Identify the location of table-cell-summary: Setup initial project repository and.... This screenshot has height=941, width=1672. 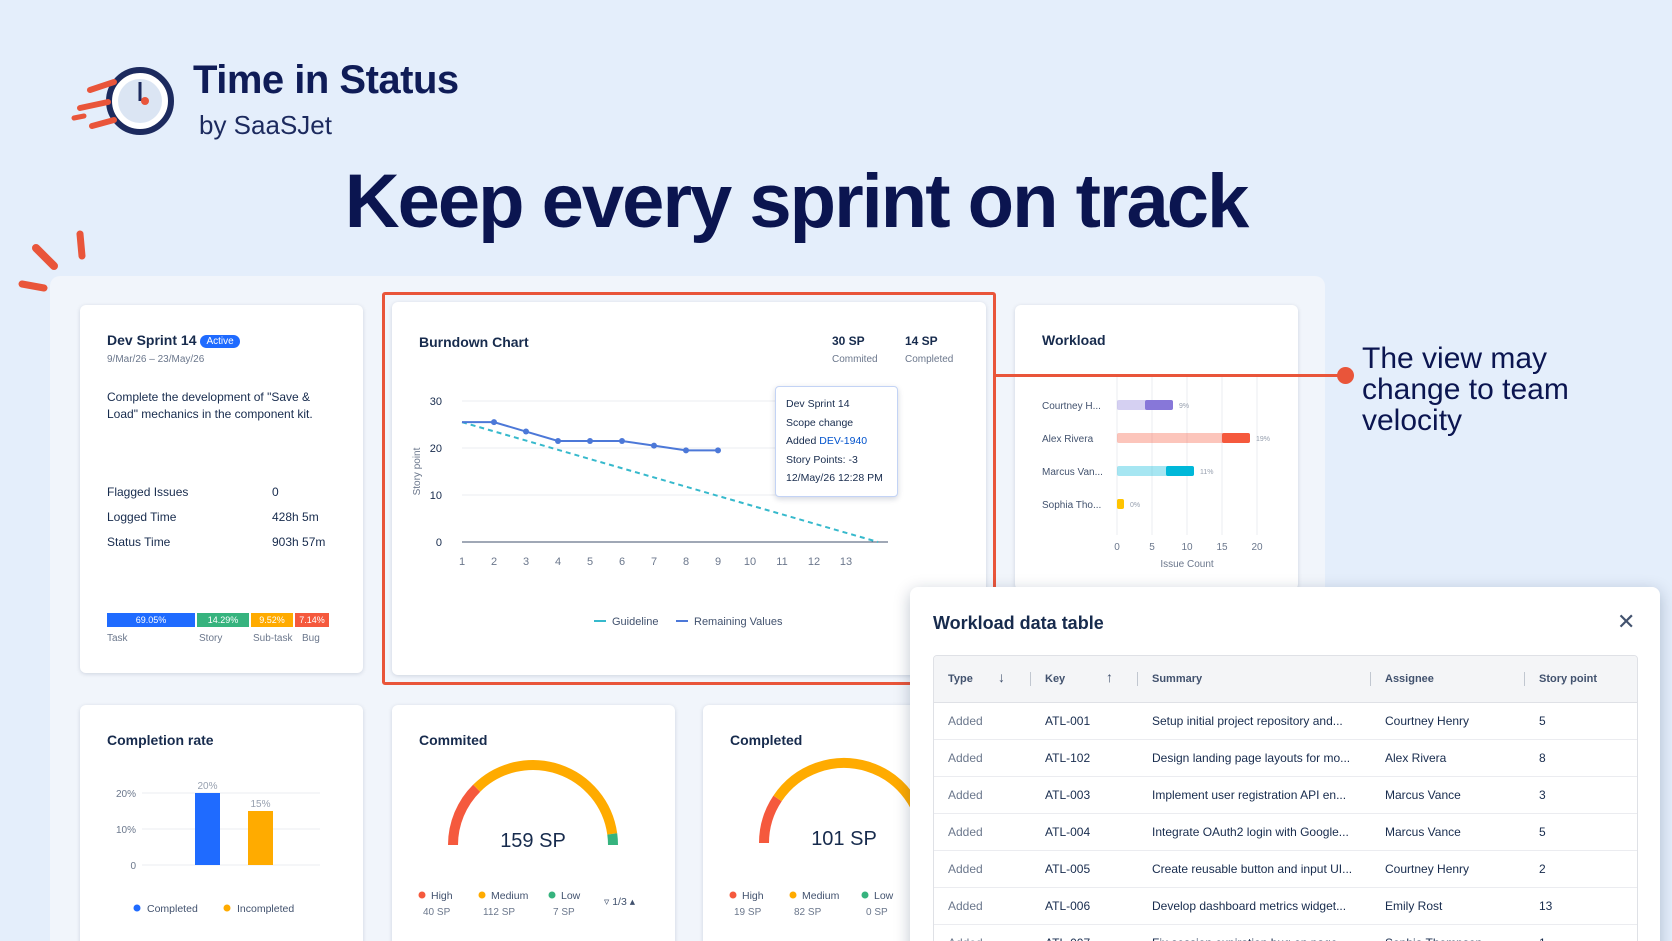
(1247, 721).